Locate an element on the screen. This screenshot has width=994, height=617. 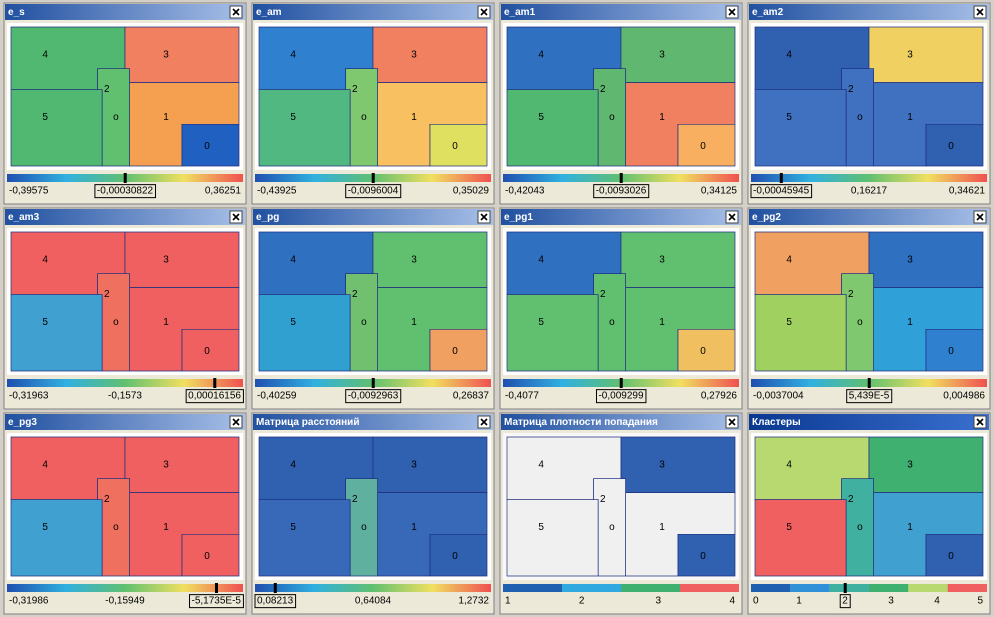
scale-label: 0,34621 is located at coordinates (967, 191).